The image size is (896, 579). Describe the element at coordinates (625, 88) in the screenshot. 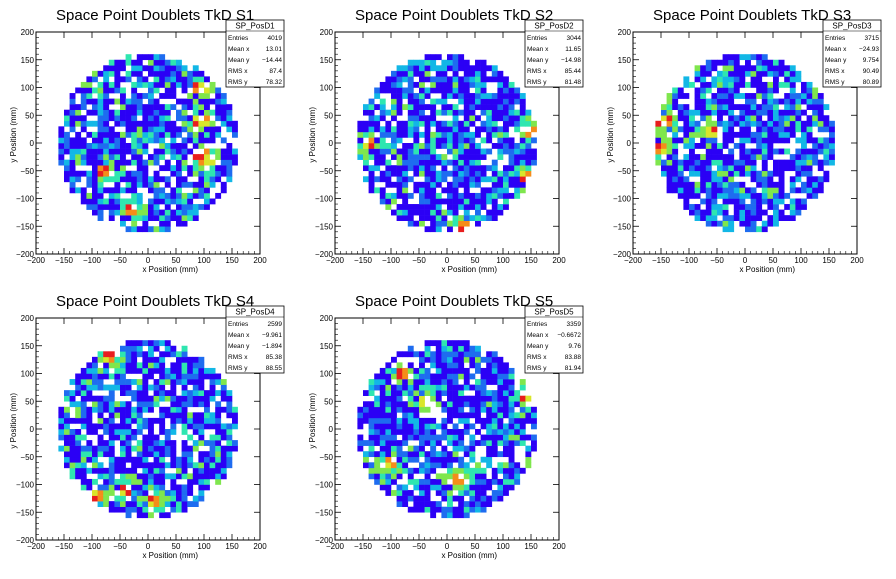

I see `y-tick-label: 100` at that location.